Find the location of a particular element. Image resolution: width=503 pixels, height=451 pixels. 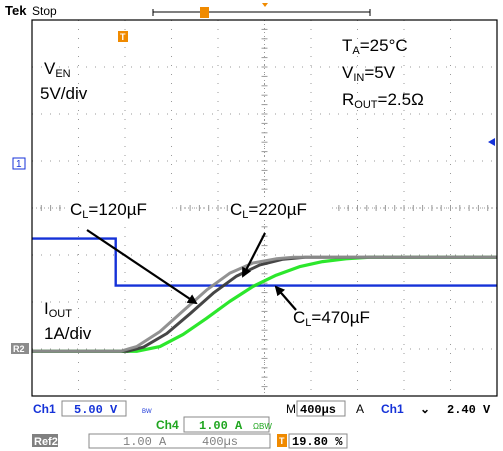

record-position-bar is located at coordinates (261, 10).